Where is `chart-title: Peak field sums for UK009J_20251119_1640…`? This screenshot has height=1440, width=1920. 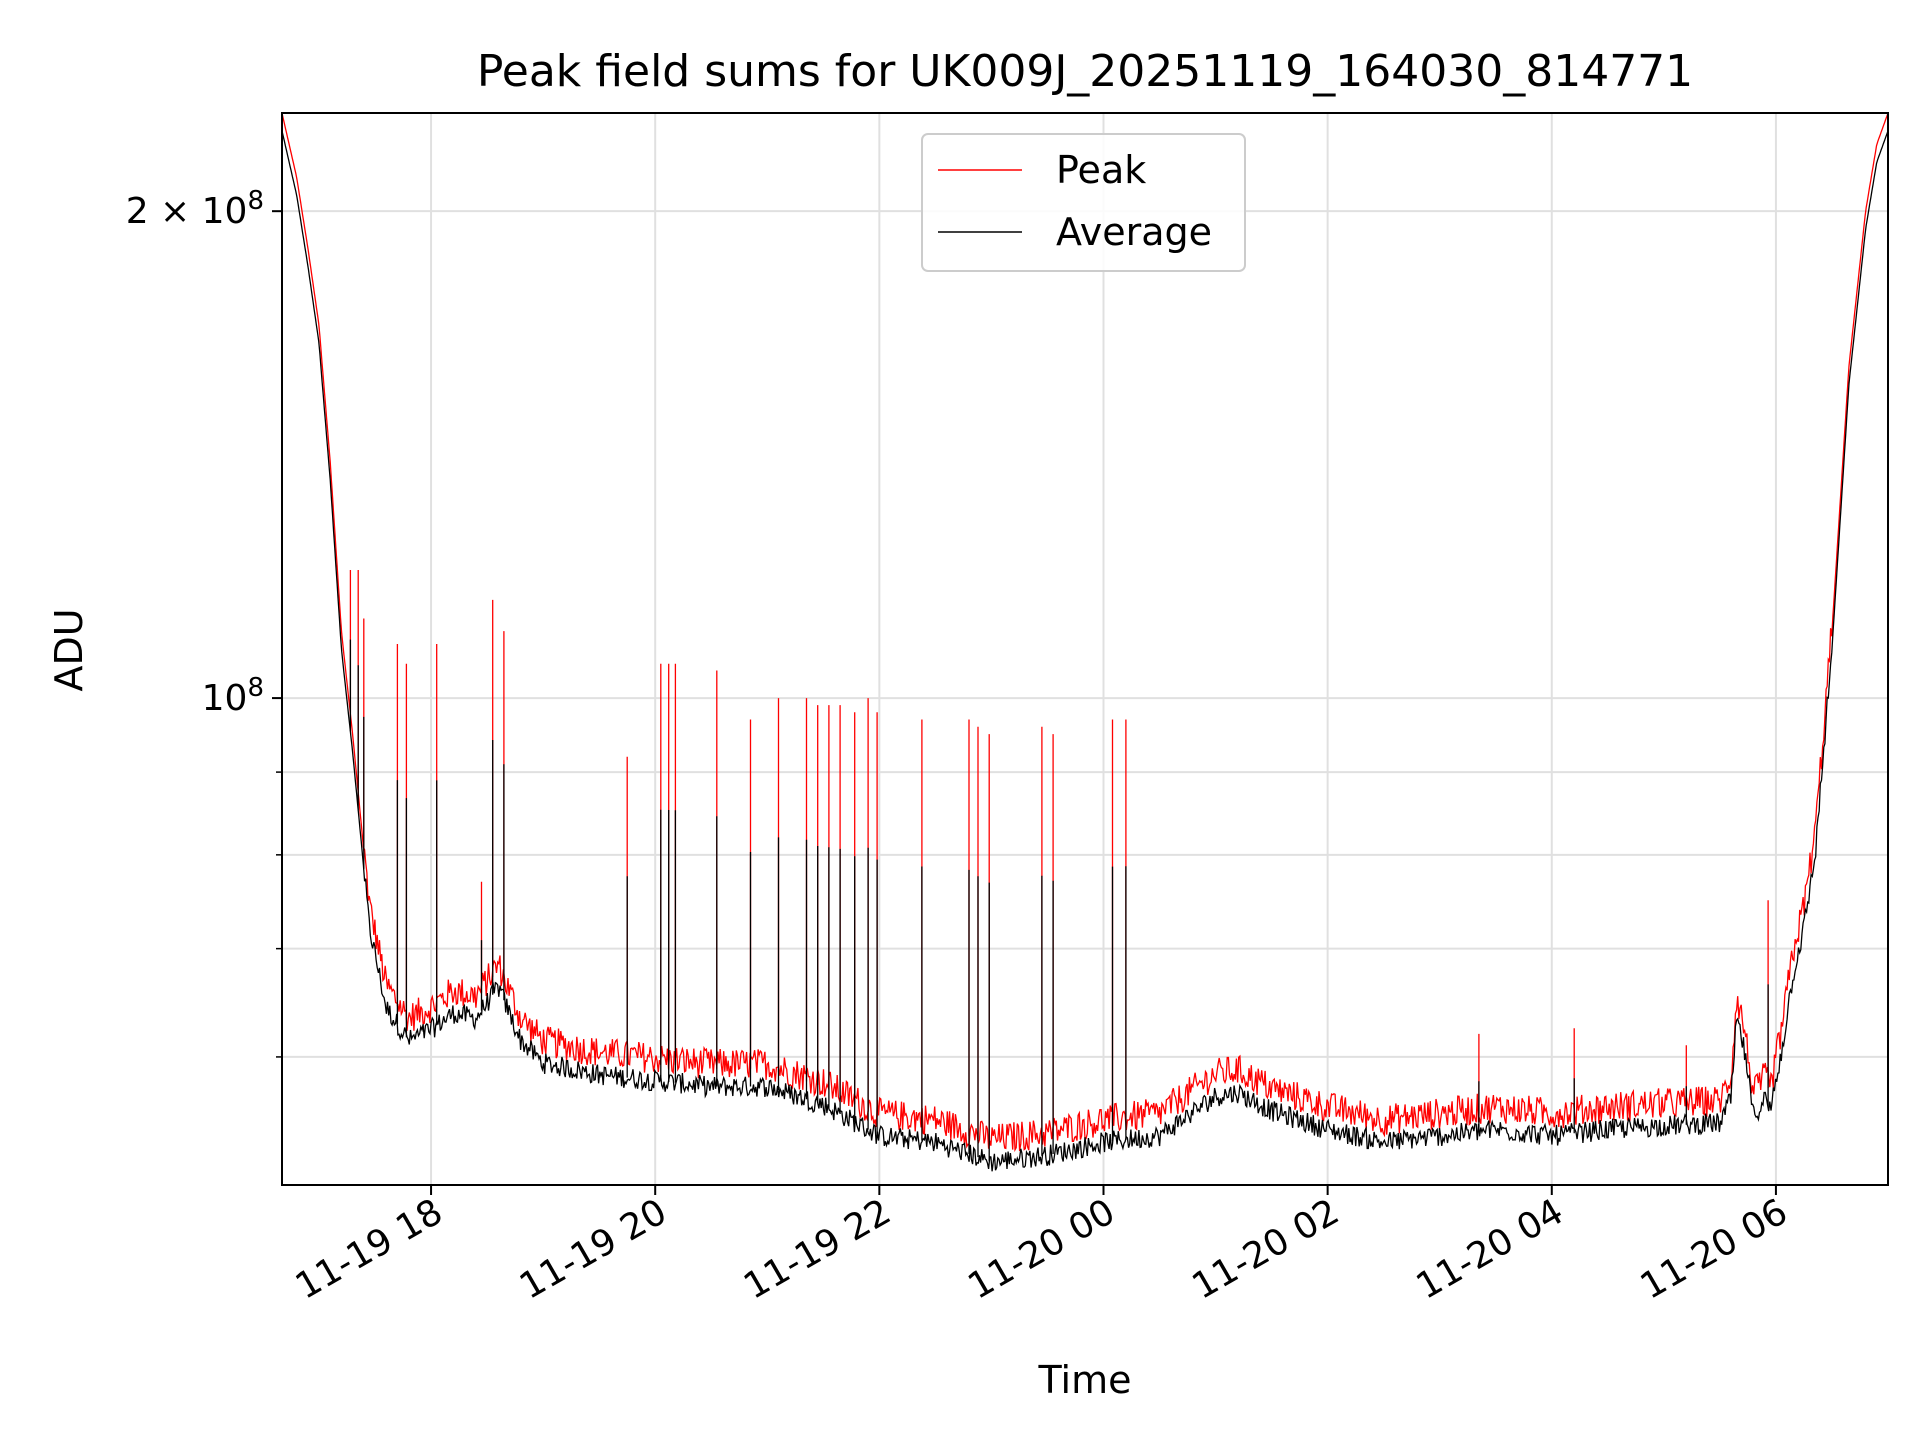
chart-title: Peak field sums for UK009J_20251119_1640… is located at coordinates (1085, 71).